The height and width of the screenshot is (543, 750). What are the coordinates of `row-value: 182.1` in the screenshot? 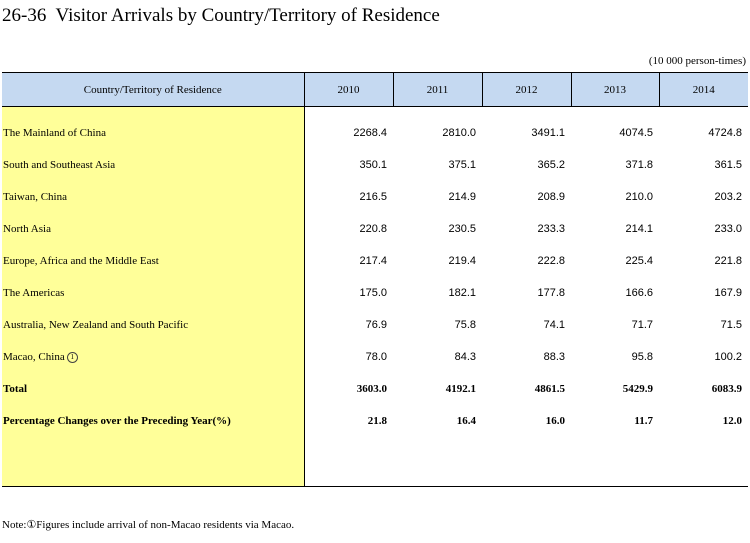 It's located at (462, 293).